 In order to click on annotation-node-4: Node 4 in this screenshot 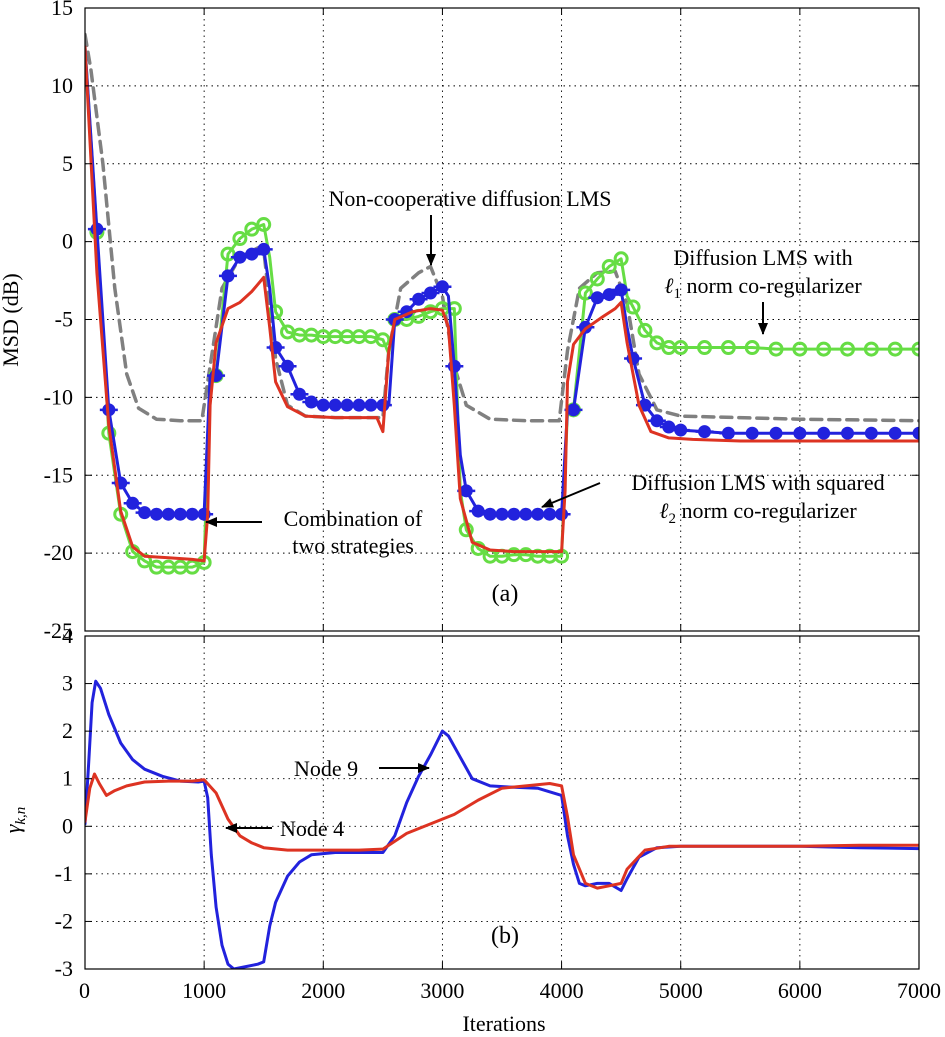, I will do `click(284, 828)`.